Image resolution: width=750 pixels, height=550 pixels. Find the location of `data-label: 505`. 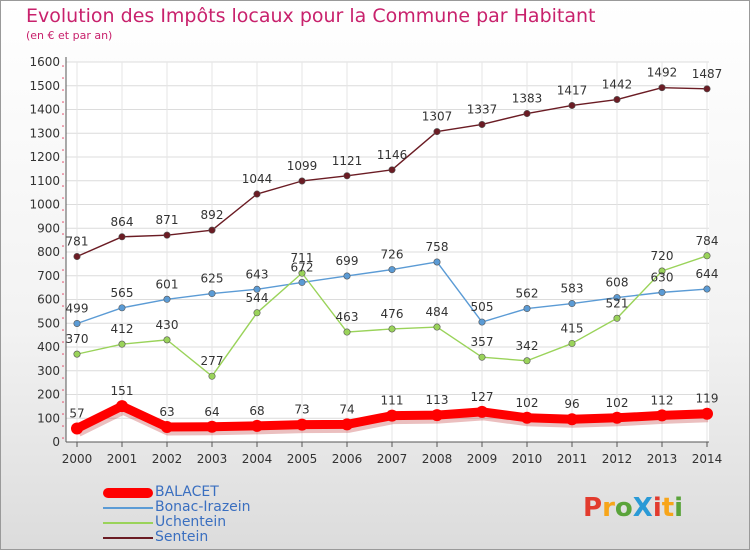

data-label: 505 is located at coordinates (482, 307).